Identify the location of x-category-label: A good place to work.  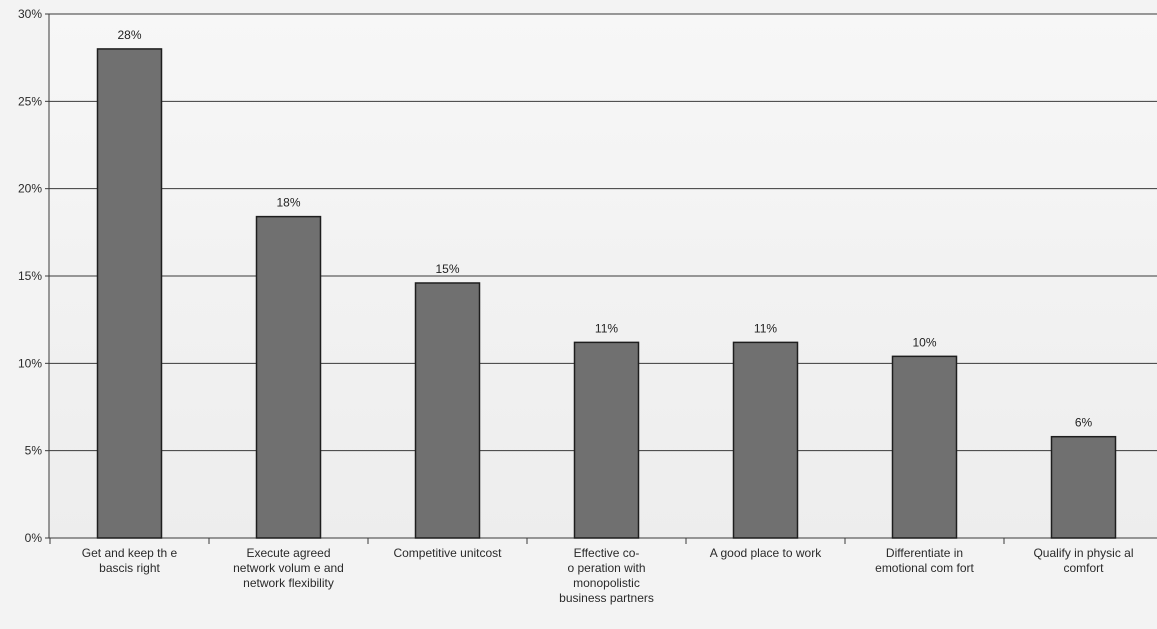
(766, 553).